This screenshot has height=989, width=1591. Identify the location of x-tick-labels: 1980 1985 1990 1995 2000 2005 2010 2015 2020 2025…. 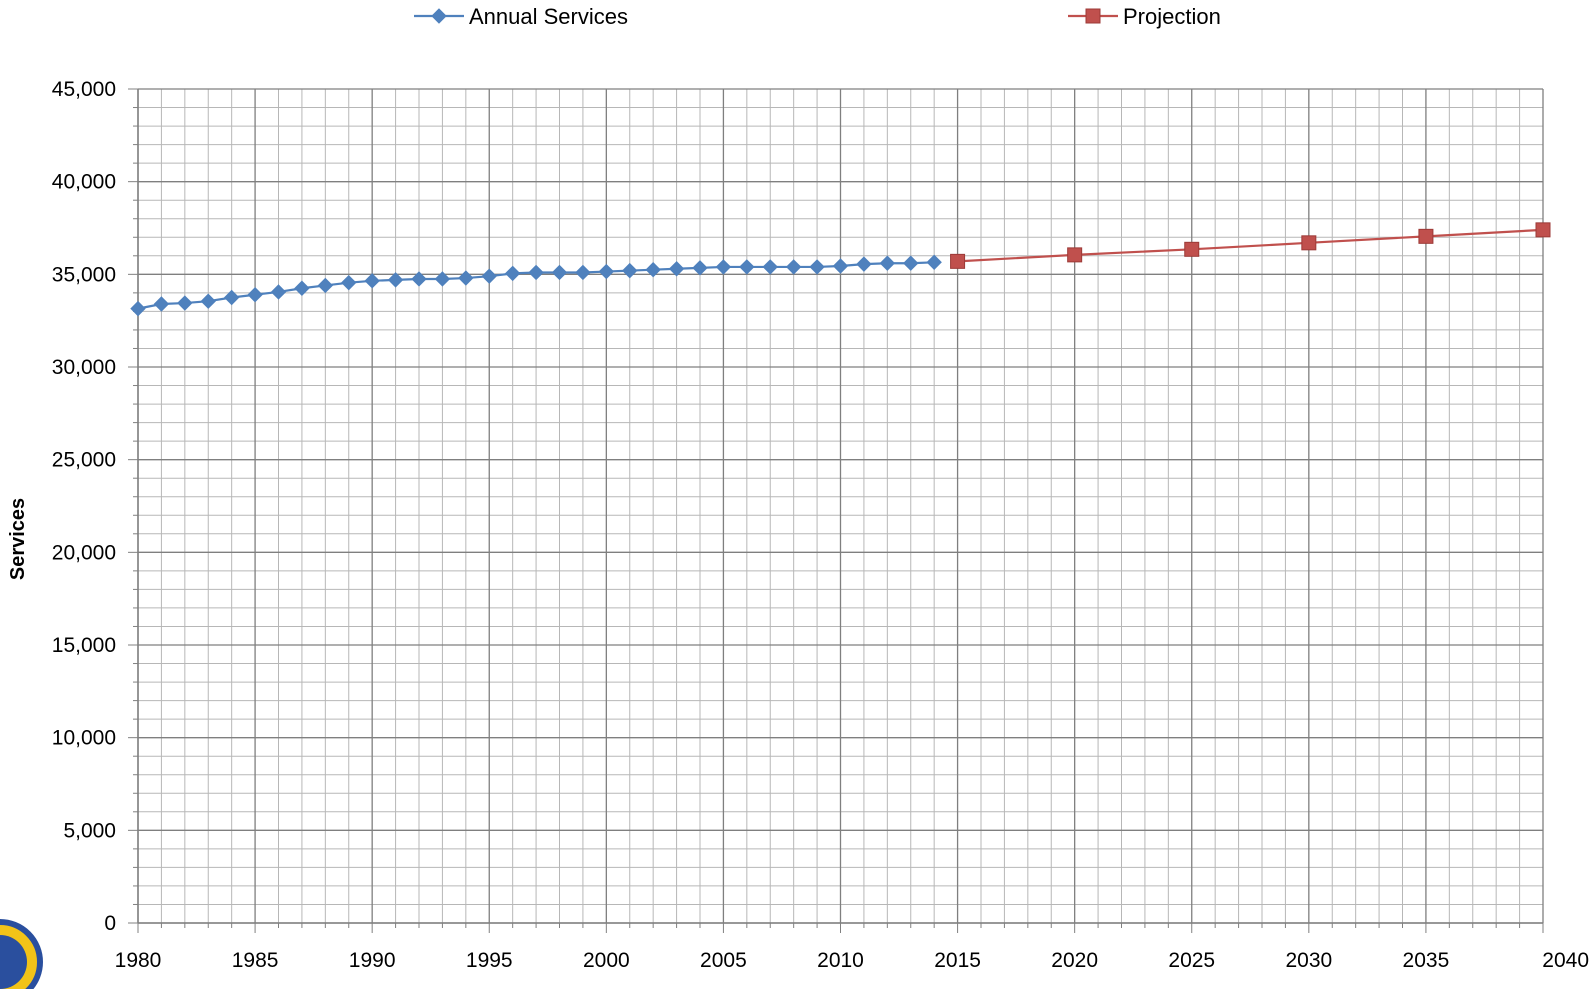
(852, 960).